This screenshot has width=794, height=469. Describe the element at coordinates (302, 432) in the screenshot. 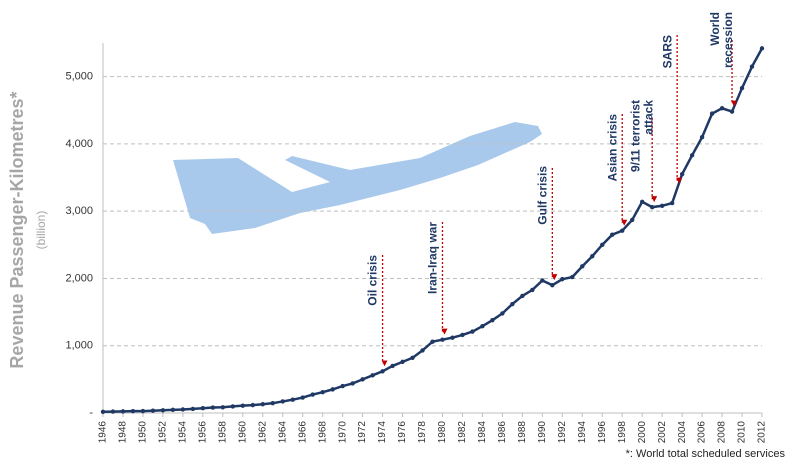

I see `x-tick-label: 1966` at that location.